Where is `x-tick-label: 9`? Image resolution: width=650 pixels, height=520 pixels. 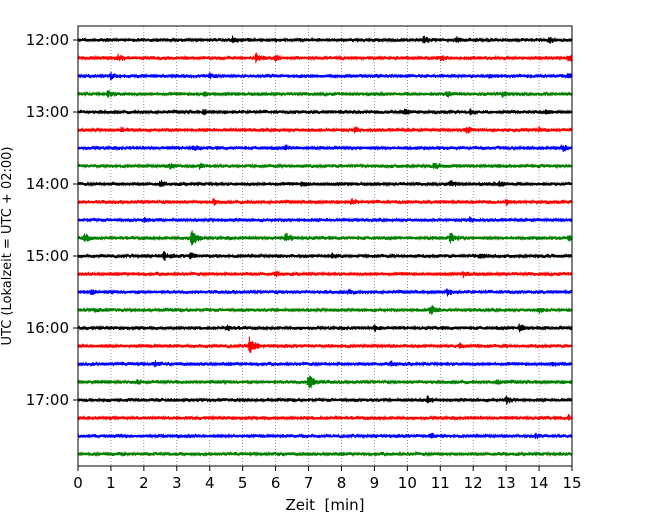
x-tick-label: 9 is located at coordinates (375, 483).